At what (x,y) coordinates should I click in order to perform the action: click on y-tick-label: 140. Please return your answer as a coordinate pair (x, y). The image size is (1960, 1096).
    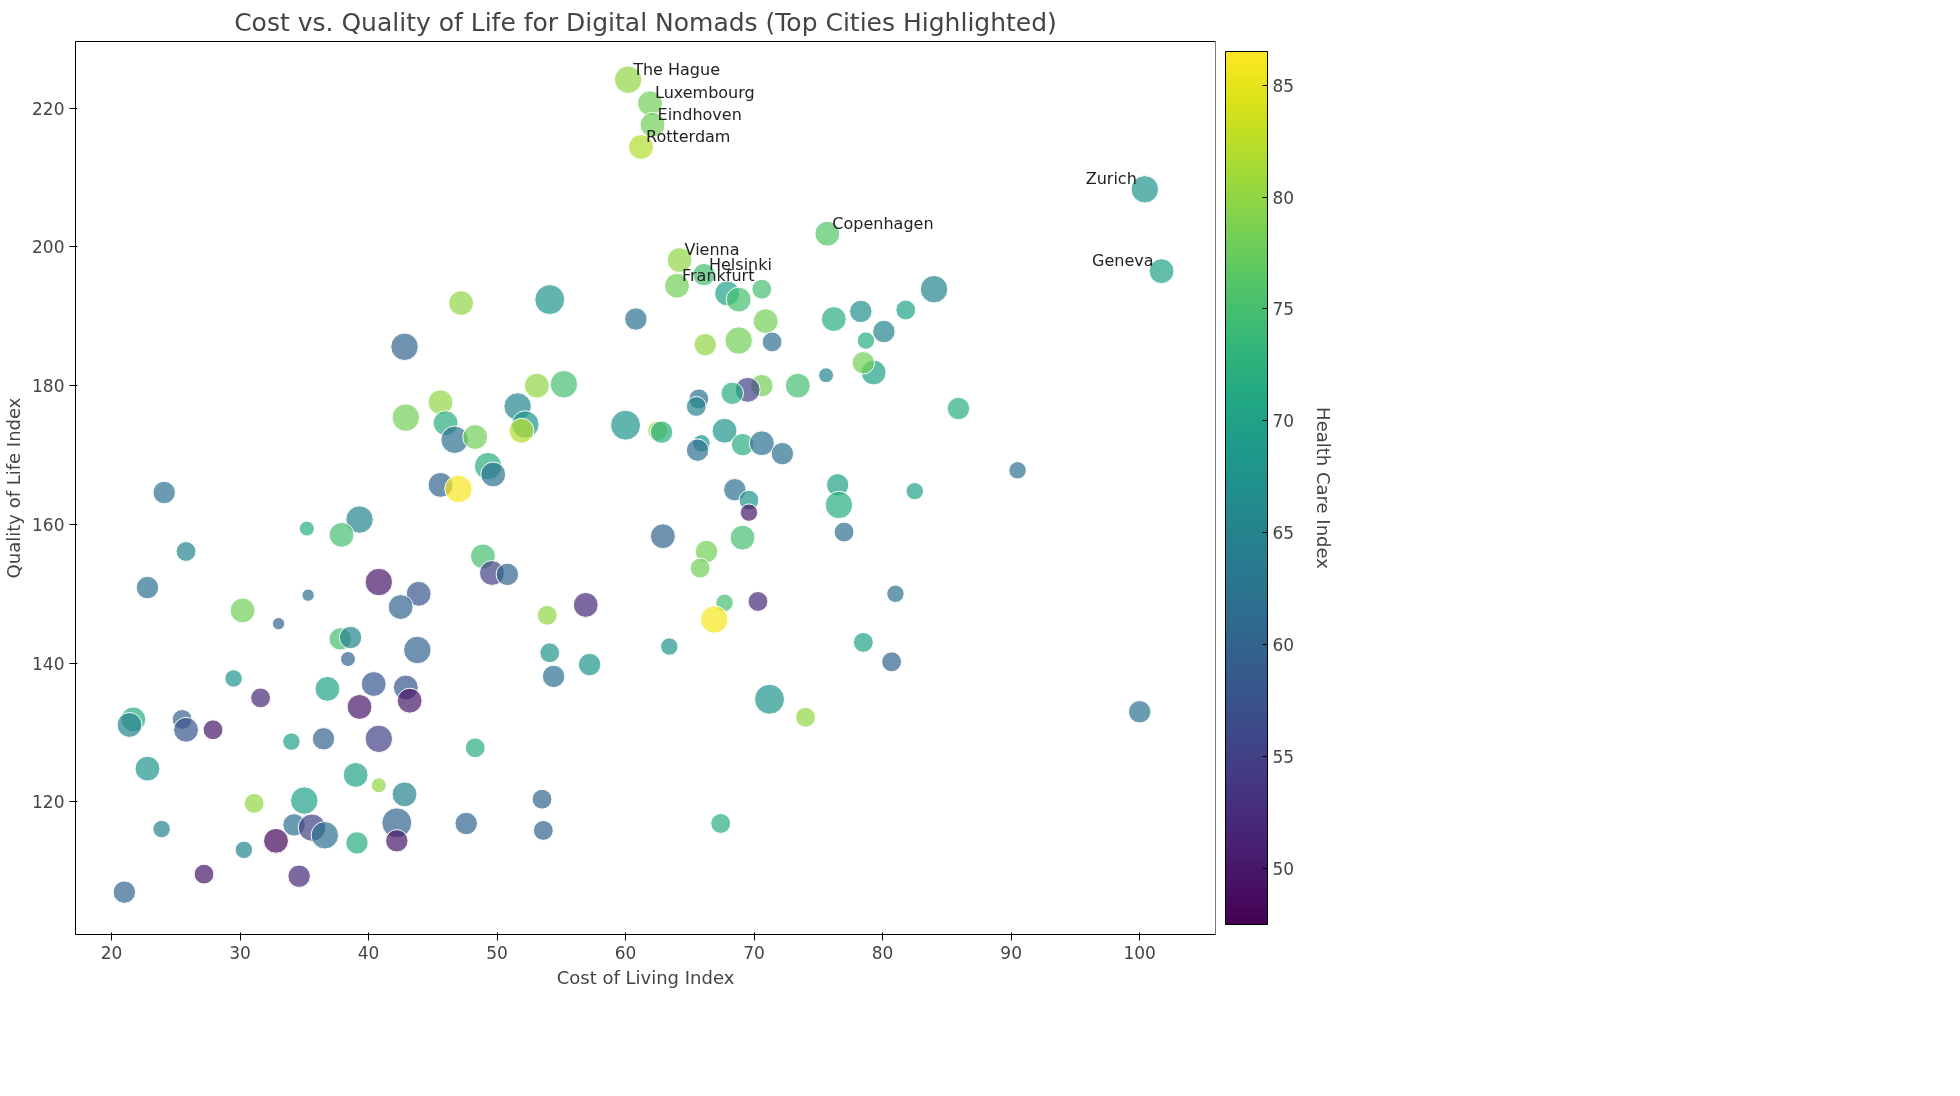
    Looking at the image, I should click on (48, 663).